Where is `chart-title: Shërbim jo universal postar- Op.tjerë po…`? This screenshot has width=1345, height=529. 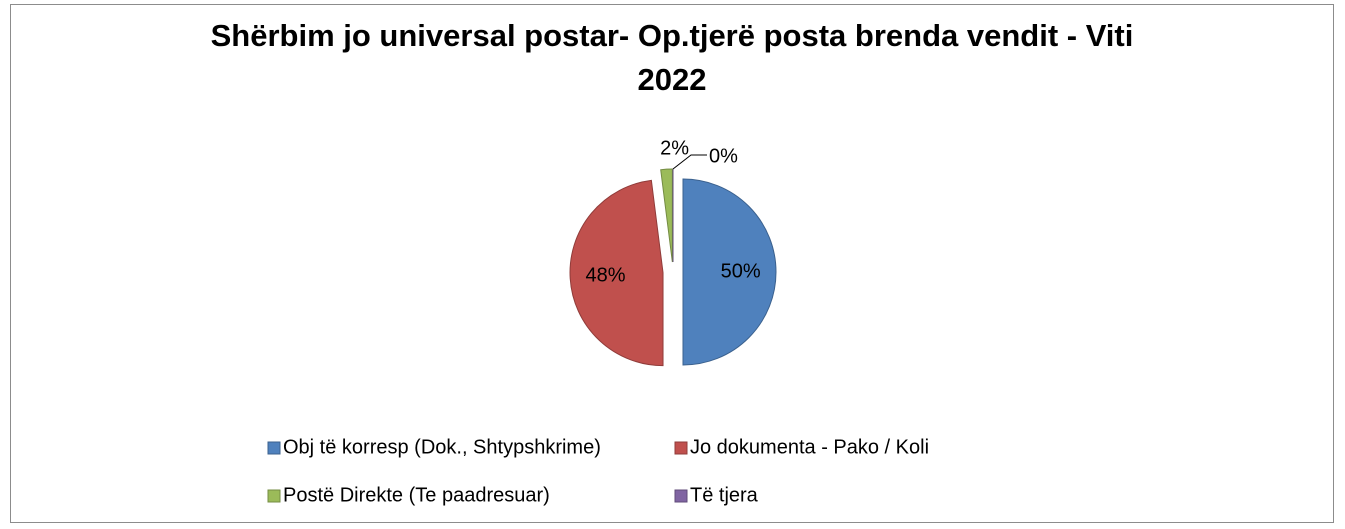
chart-title: Shërbim jo universal postar- Op.tjerë po… is located at coordinates (672, 57).